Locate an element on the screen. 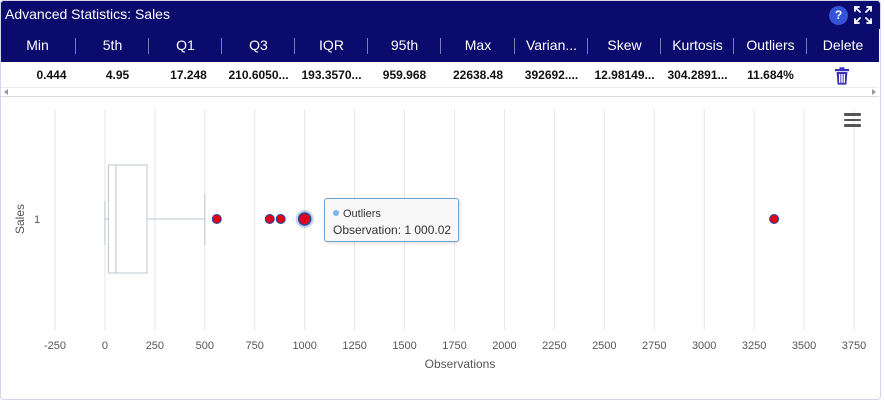 The width and height of the screenshot is (885, 402). x-tick-label: 2000 is located at coordinates (504, 346).